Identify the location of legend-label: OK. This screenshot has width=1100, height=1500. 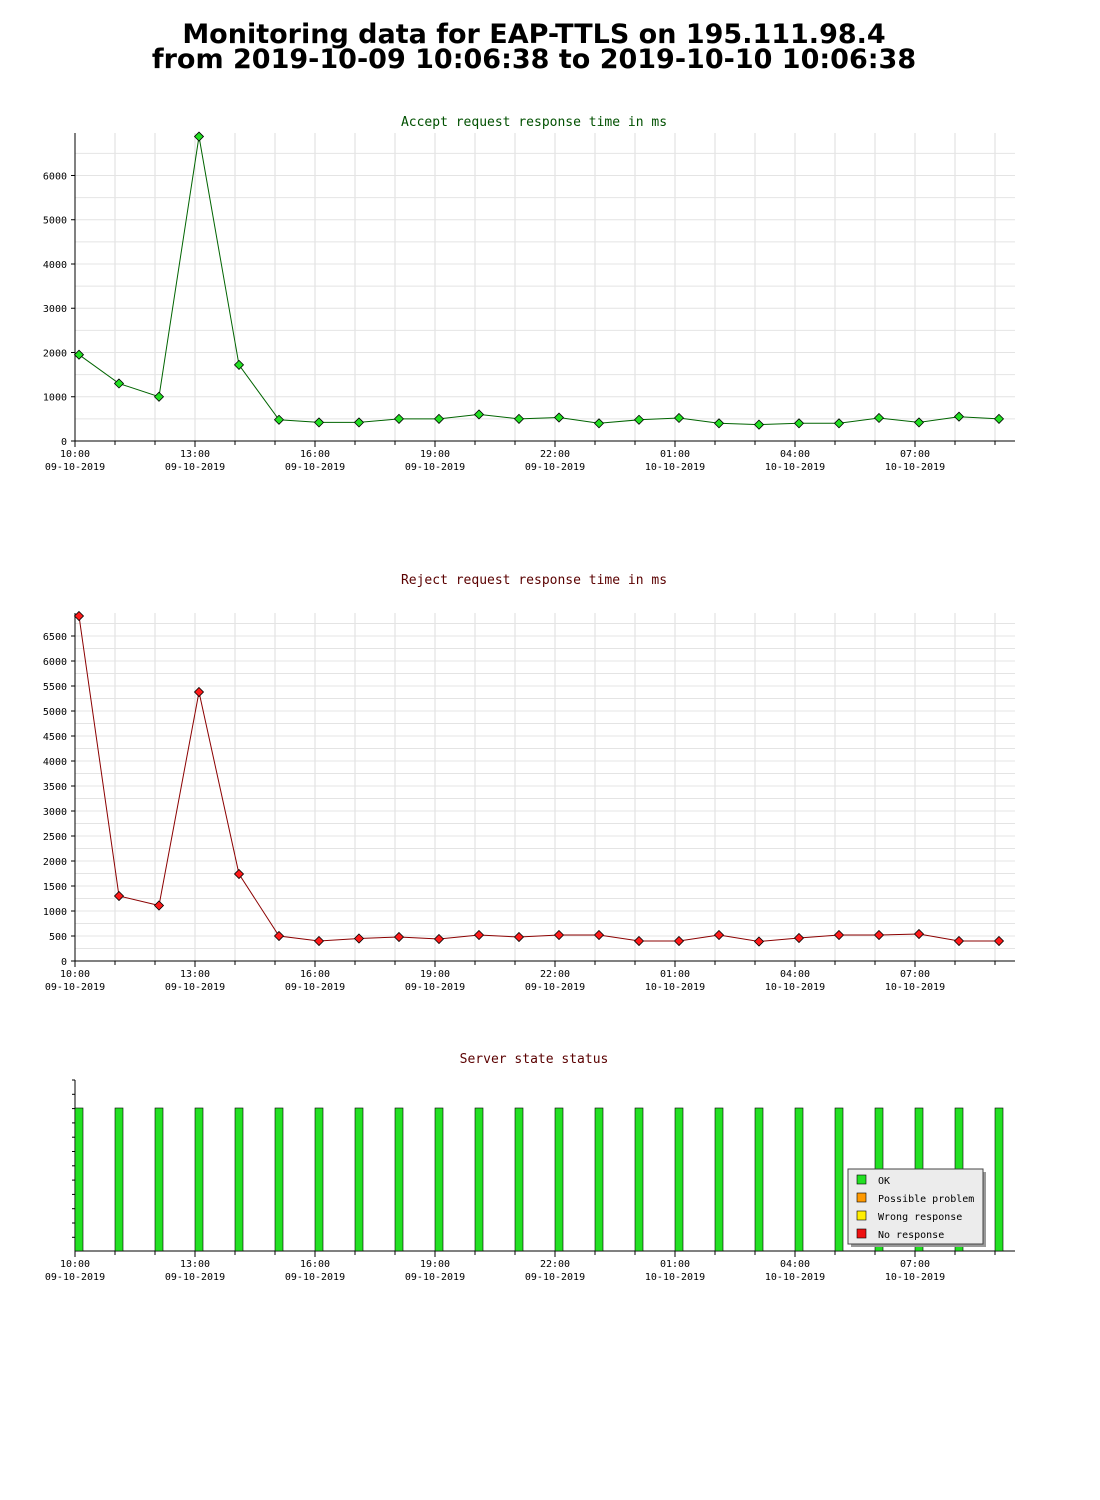
(884, 1181).